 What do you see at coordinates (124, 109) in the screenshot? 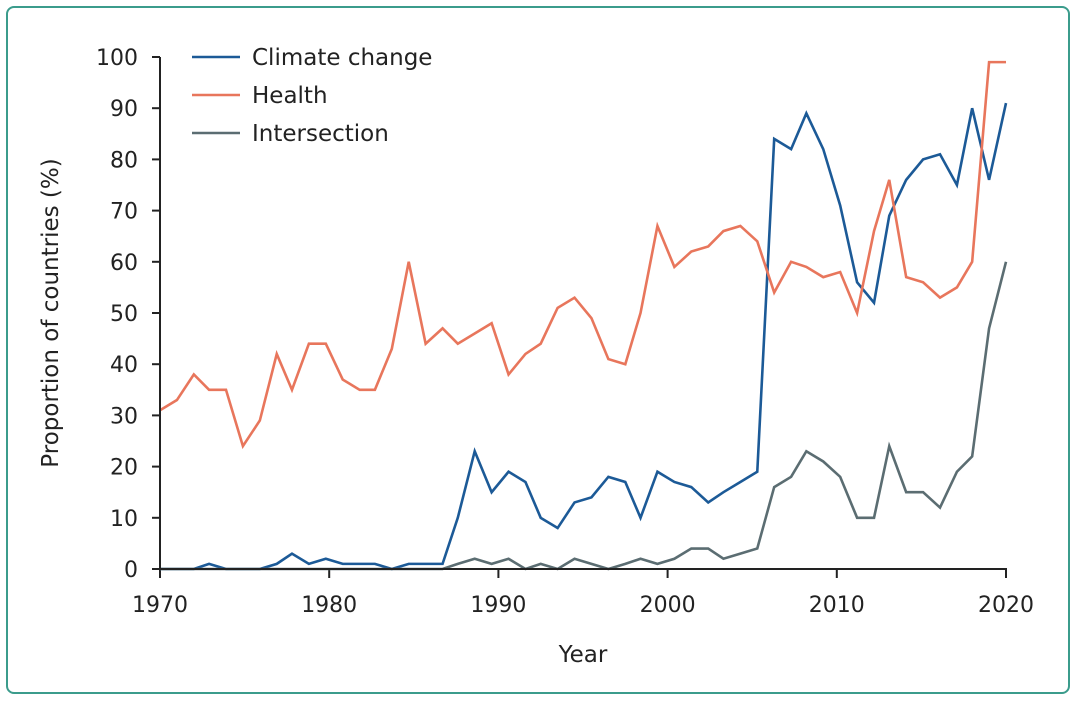
I see `y-tick-label: 90` at bounding box center [124, 109].